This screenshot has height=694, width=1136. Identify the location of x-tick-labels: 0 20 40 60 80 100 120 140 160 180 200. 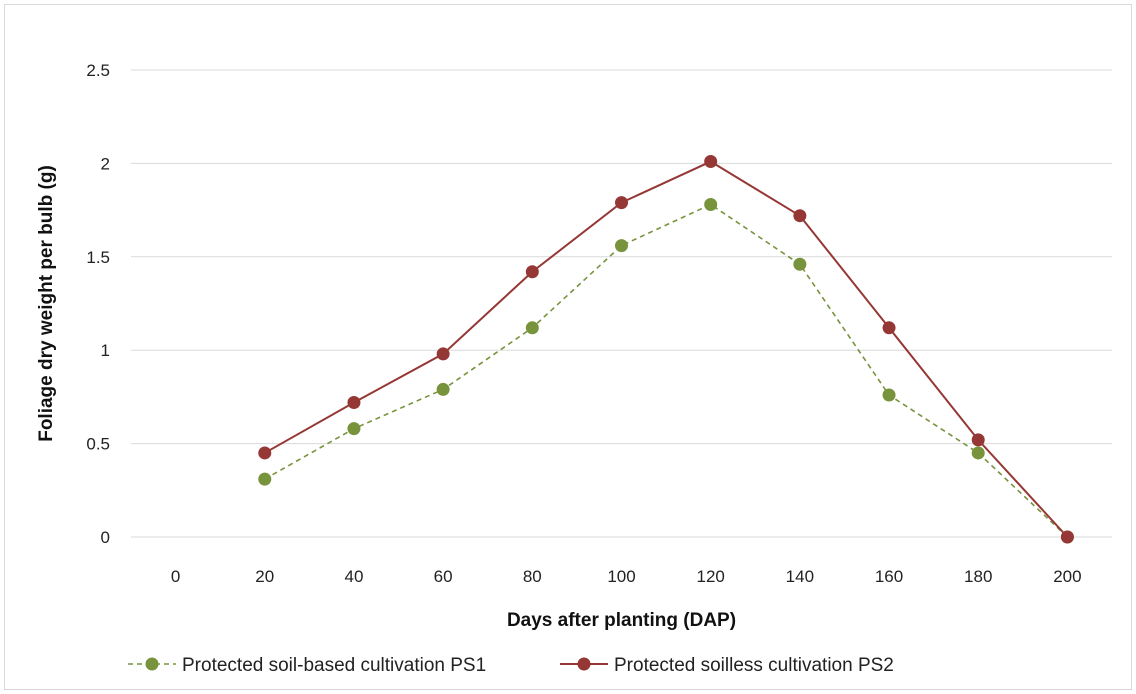
(626, 576).